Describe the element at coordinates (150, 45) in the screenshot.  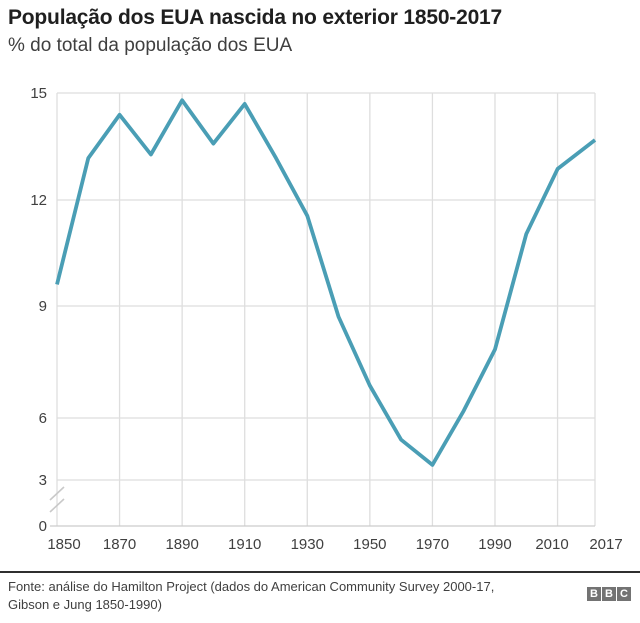
I see `chart-subtitle: % do total da população dos EUA` at that location.